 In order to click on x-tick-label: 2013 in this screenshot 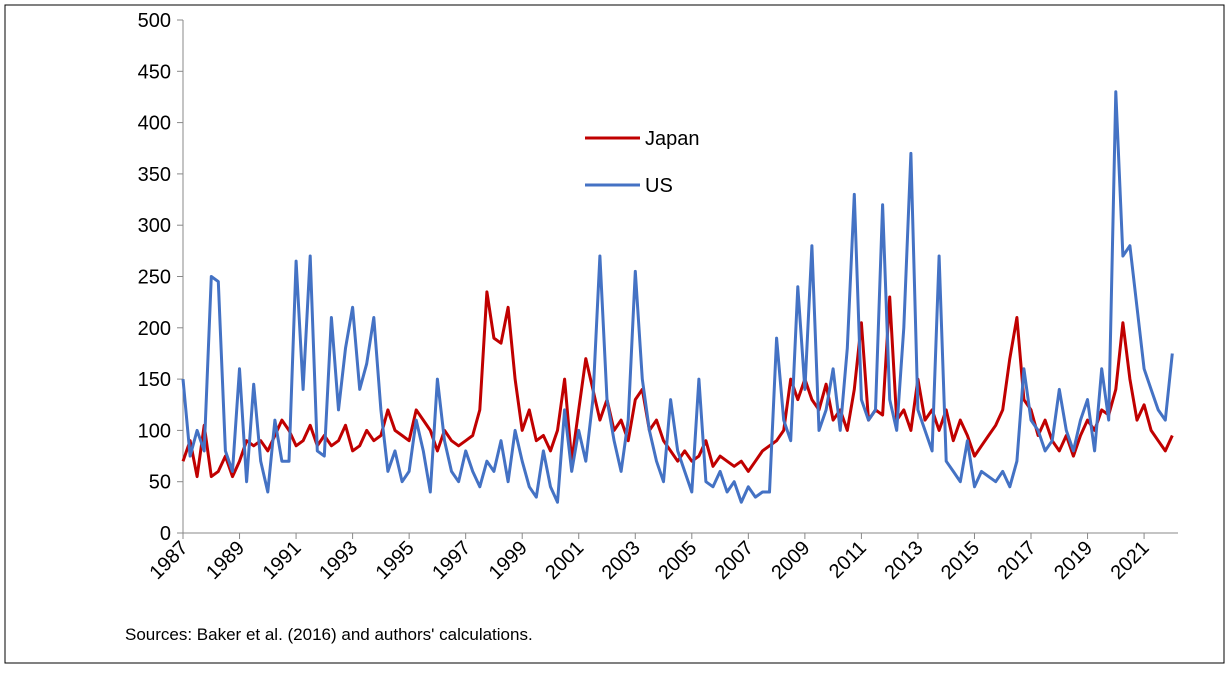, I will do `click(903, 560)`.